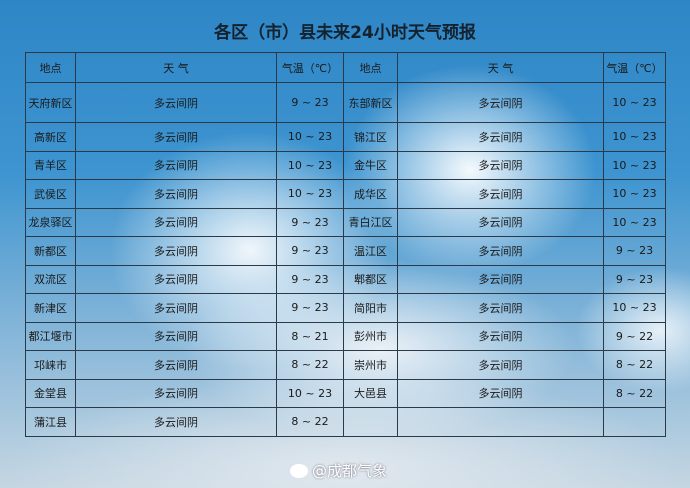  What do you see at coordinates (345, 33) in the screenshot?
I see `page-title: 各区（市）县未来24小时天气预报` at bounding box center [345, 33].